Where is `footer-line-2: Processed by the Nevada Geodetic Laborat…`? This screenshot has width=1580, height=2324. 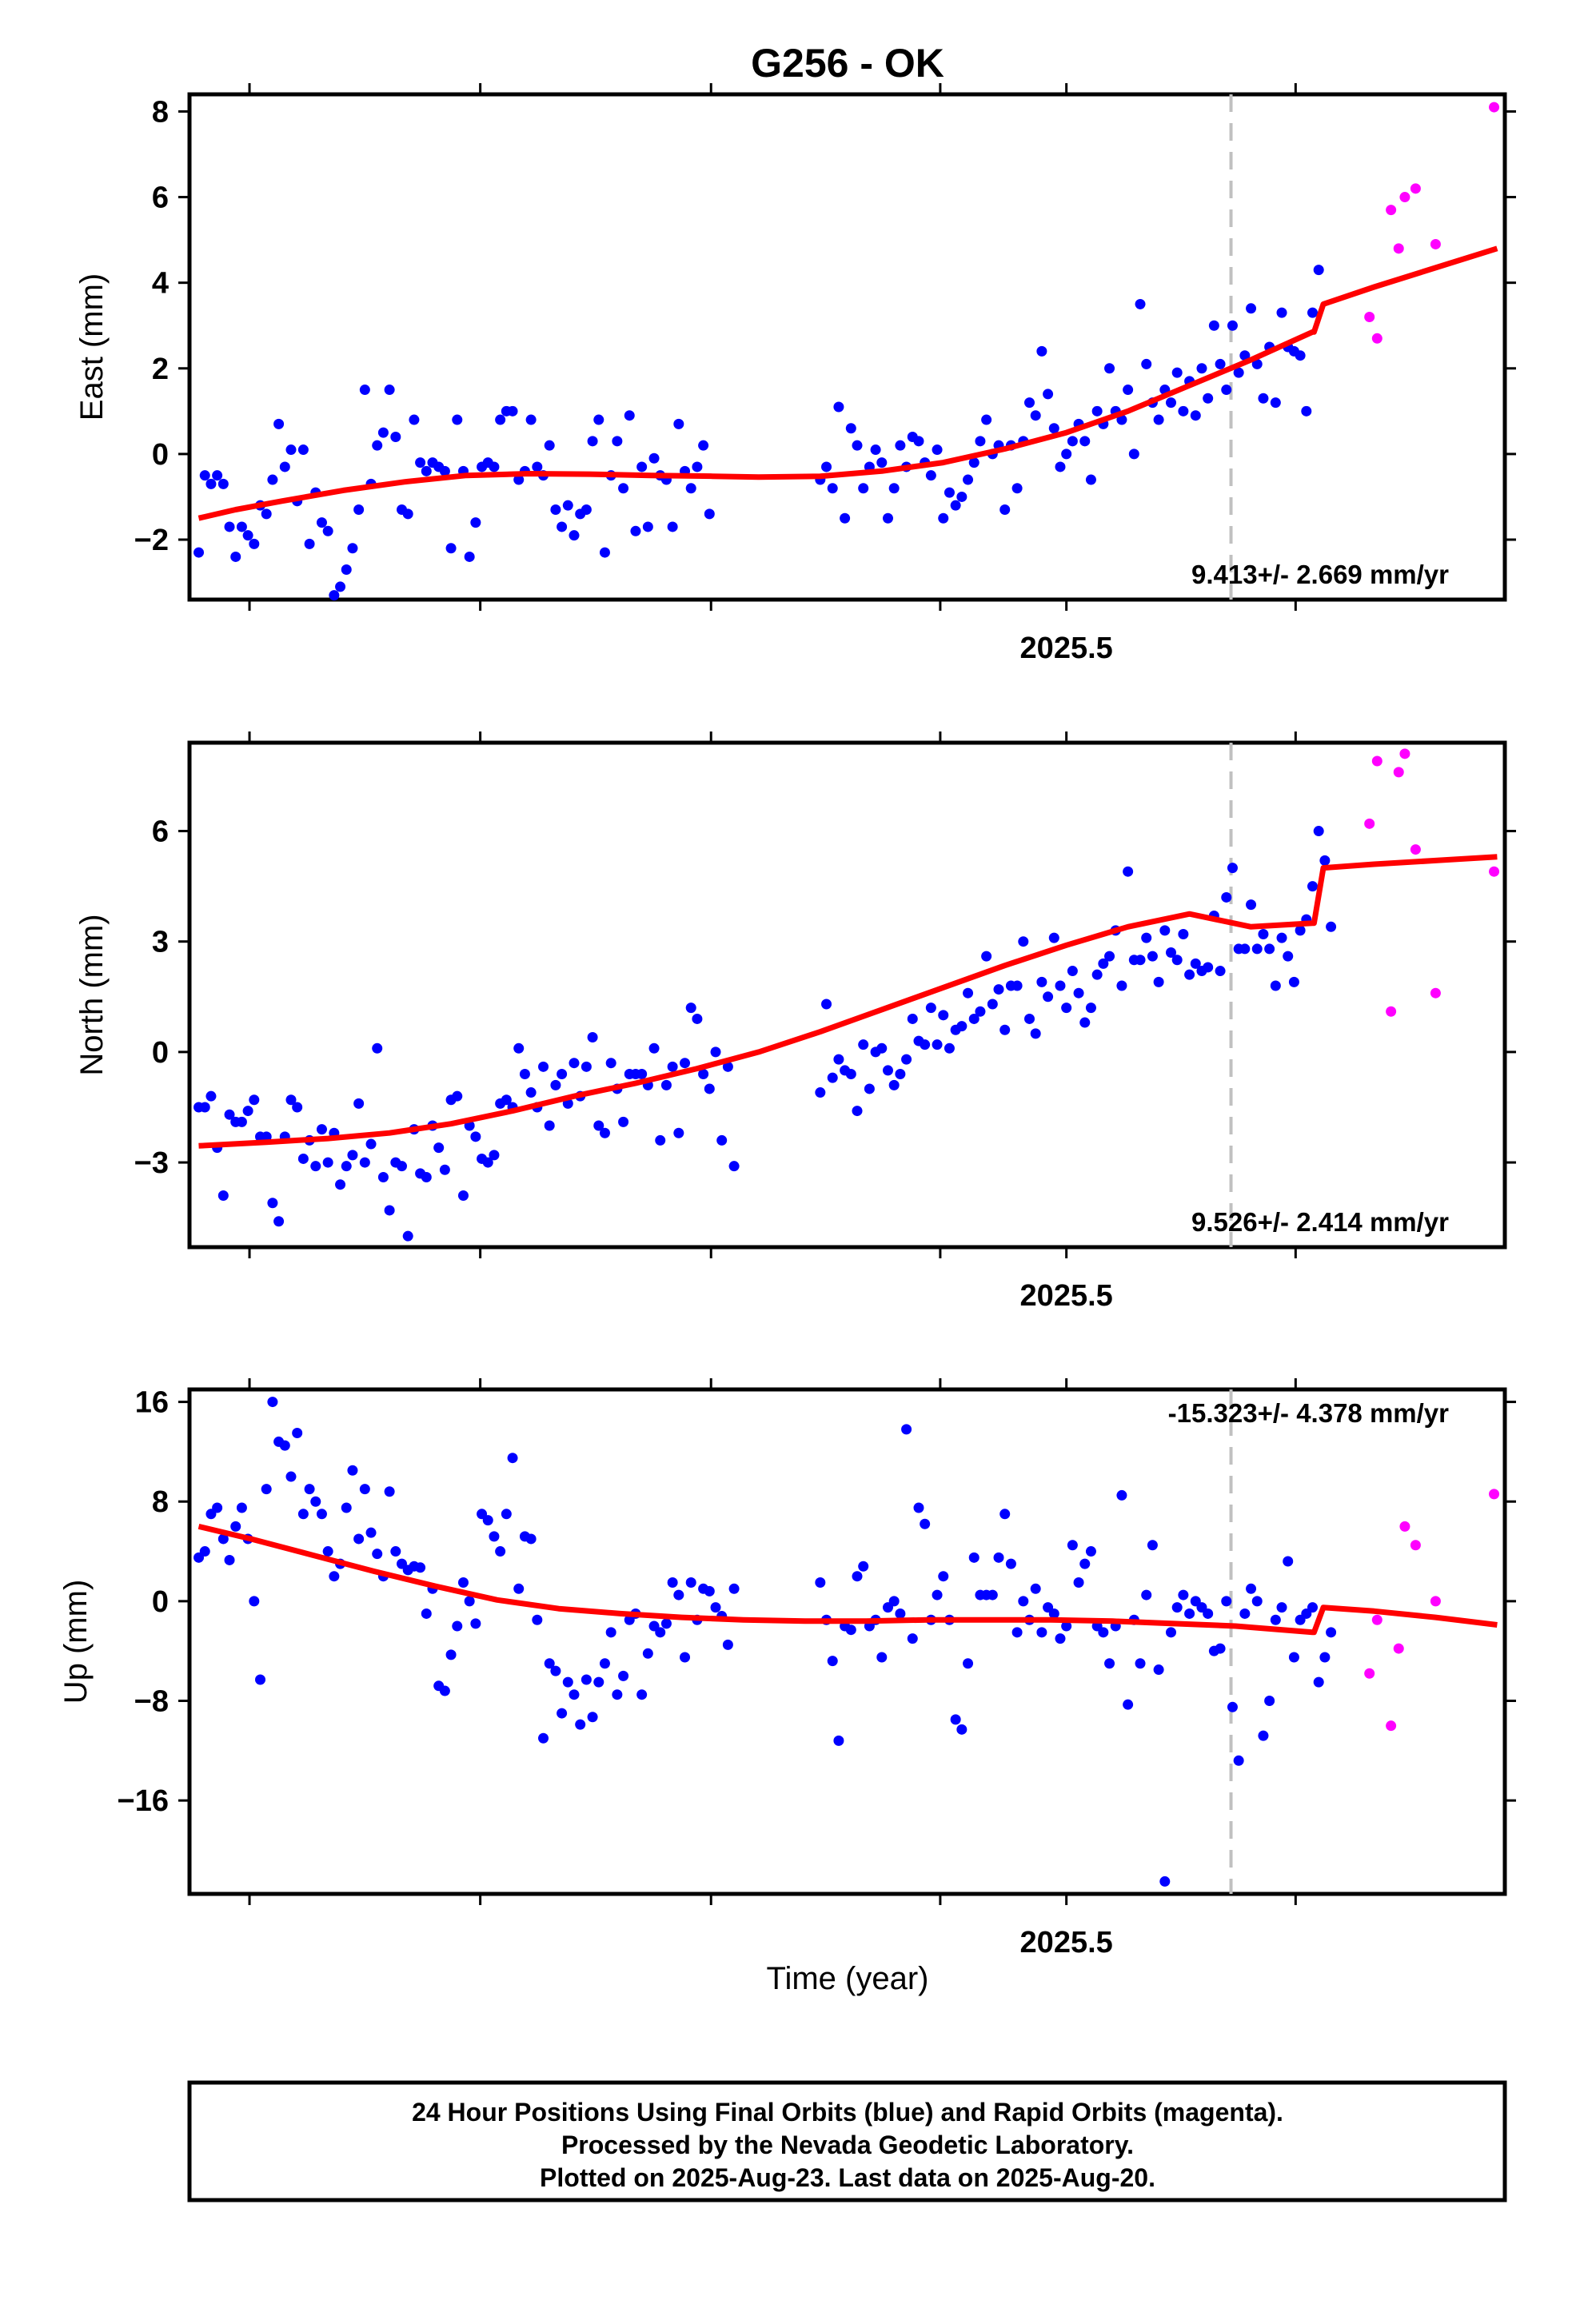
footer-line-2: Processed by the Nevada Geodetic Laborat… is located at coordinates (847, 2145).